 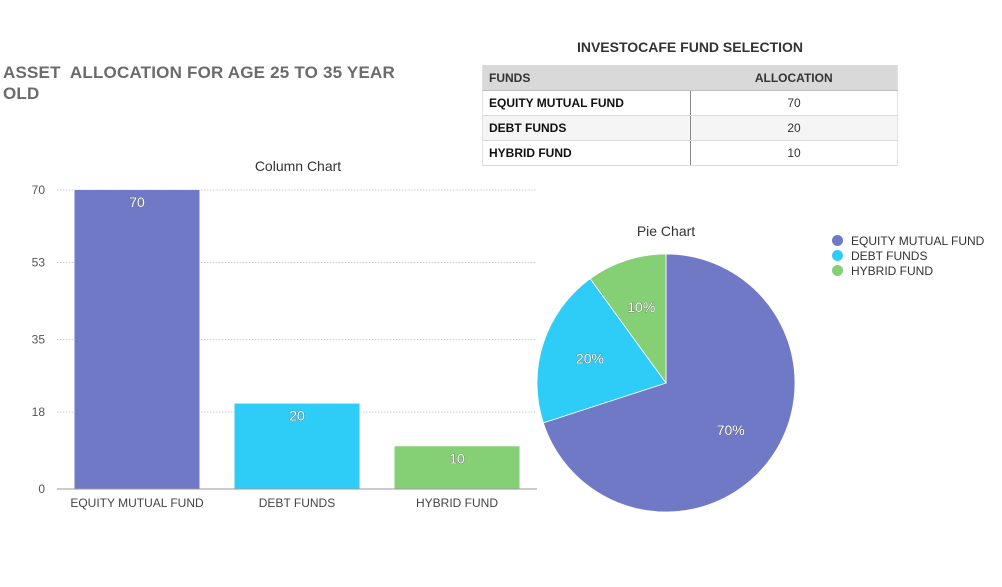 I want to click on y-tick-label: 18, so click(x=39, y=412).